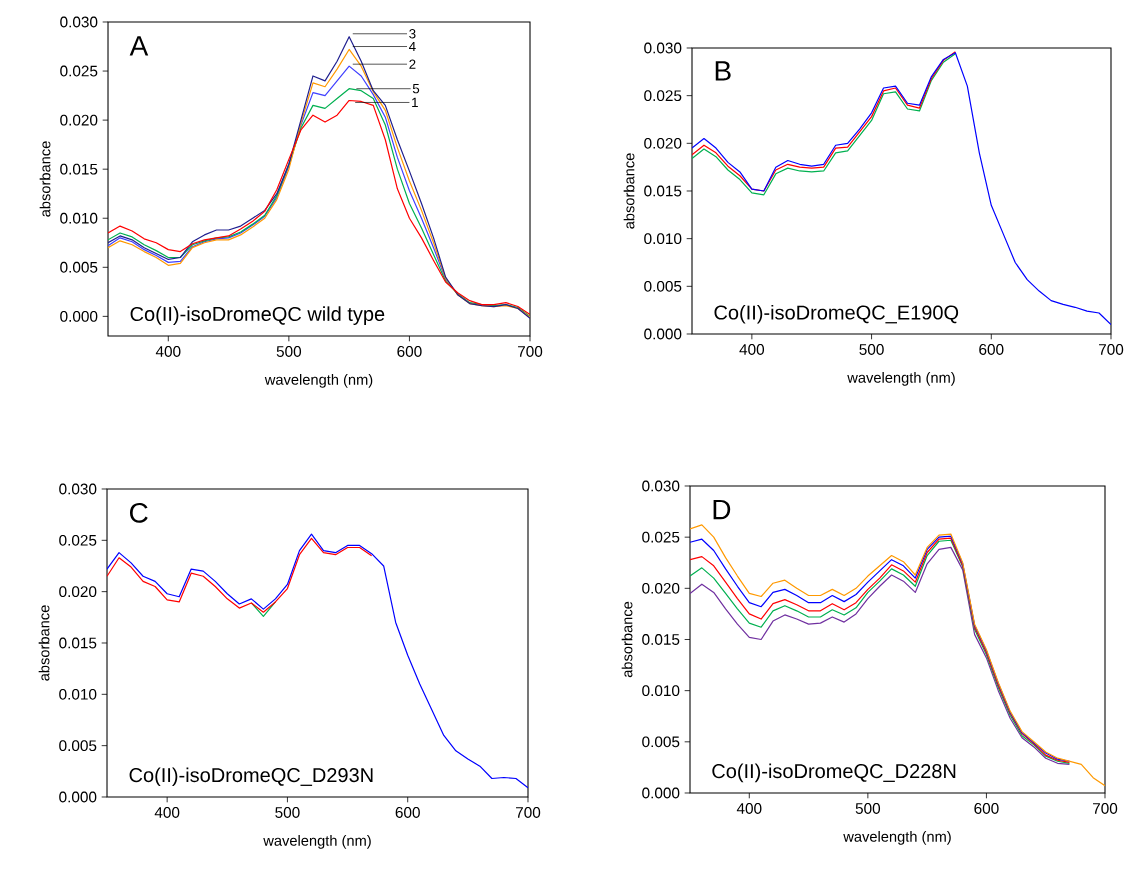 This screenshot has height=874, width=1135. Describe the element at coordinates (412, 64) in the screenshot. I see `annotation: 2` at that location.